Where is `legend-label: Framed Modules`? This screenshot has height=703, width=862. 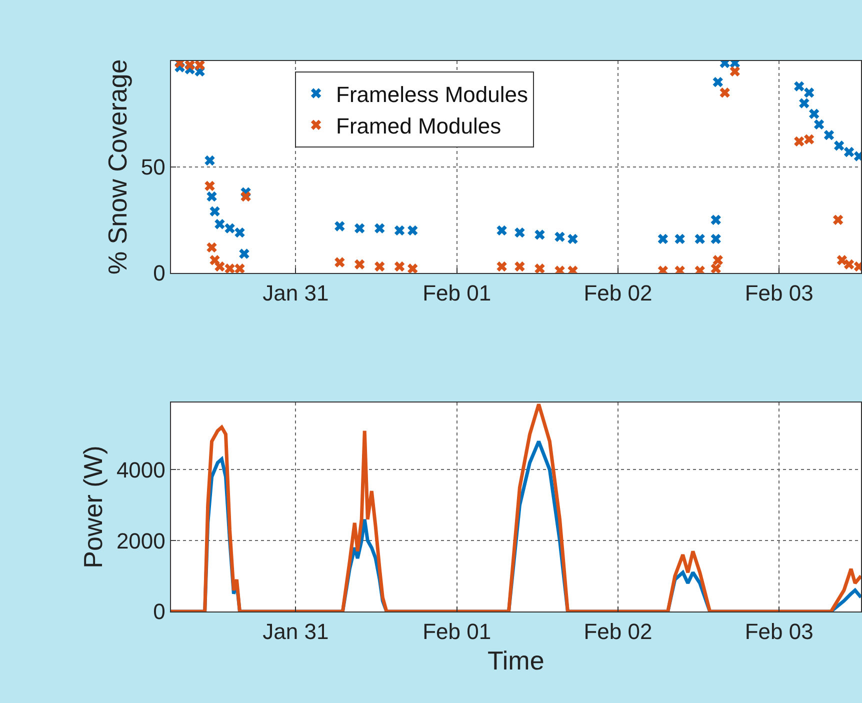
legend-label: Framed Modules is located at coordinates (419, 125).